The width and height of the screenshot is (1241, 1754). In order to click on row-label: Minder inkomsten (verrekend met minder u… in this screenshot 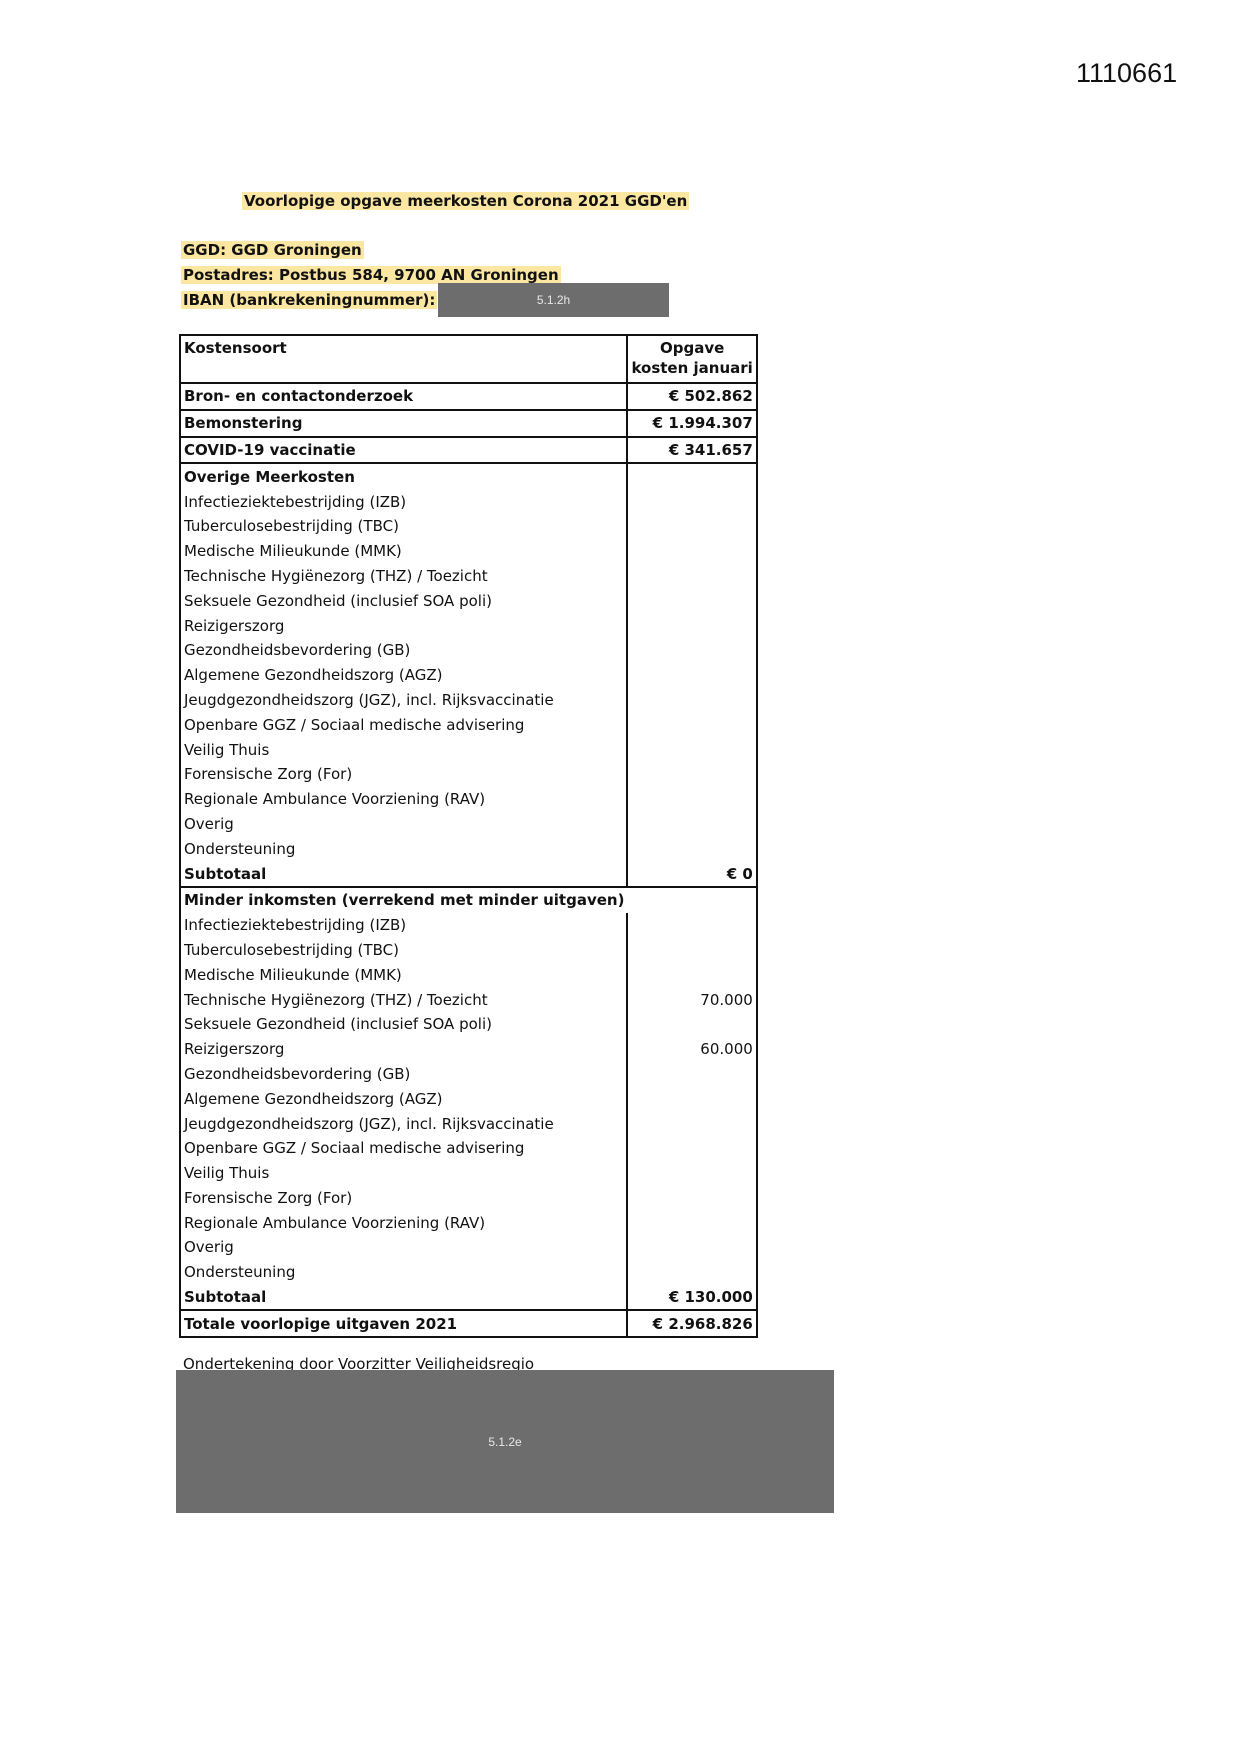, I will do `click(403, 899)`.